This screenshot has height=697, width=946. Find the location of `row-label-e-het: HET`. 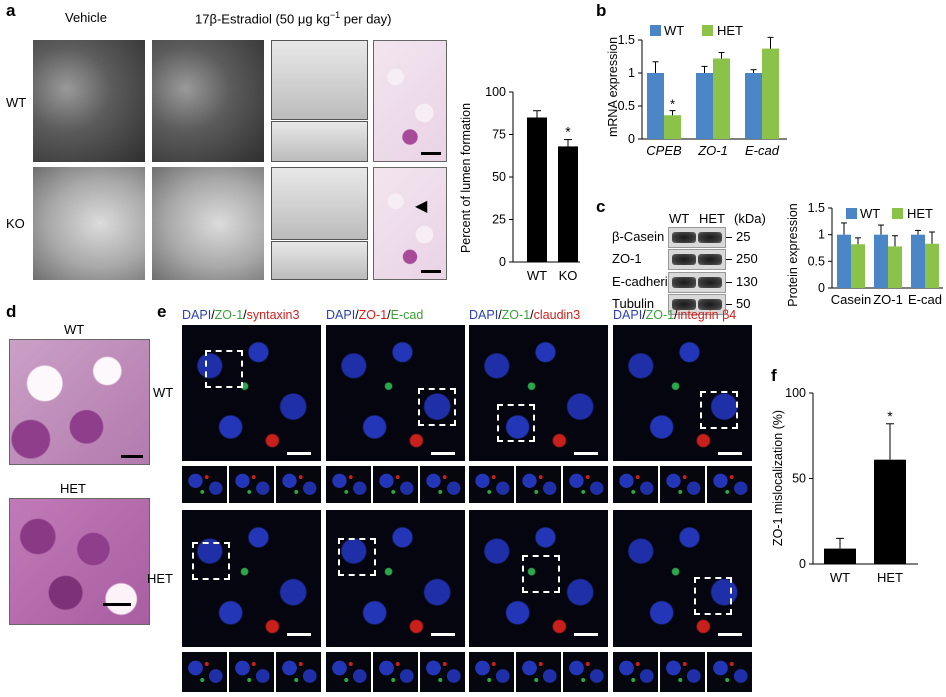

row-label-e-het: HET is located at coordinates (160, 578).